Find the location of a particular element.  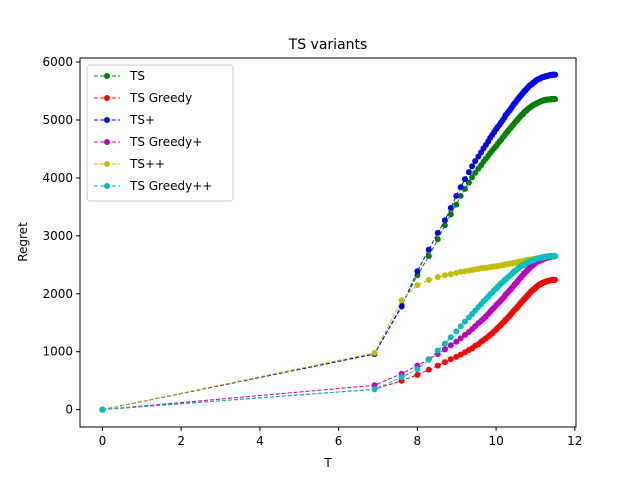

legend-label: TS+ is located at coordinates (142, 120).